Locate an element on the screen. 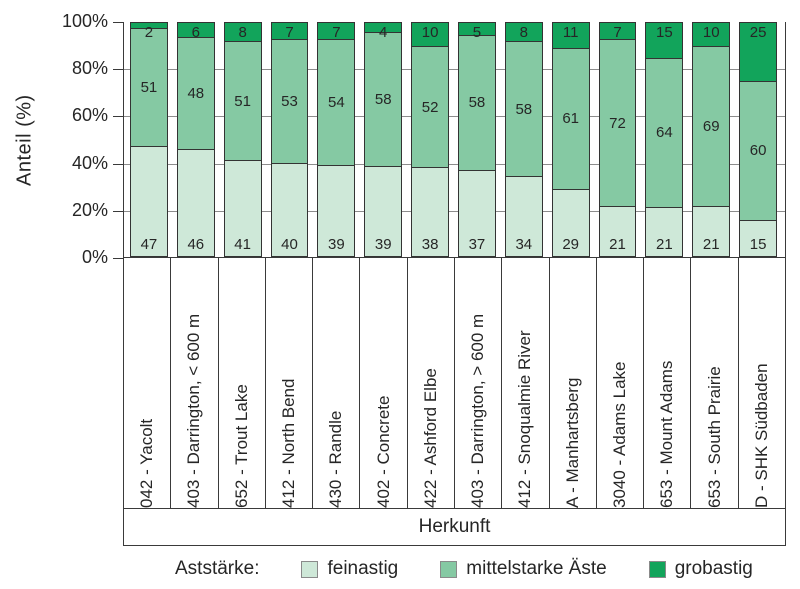 This screenshot has height=589, width=800. bar: 10 69 21 is located at coordinates (711, 139).